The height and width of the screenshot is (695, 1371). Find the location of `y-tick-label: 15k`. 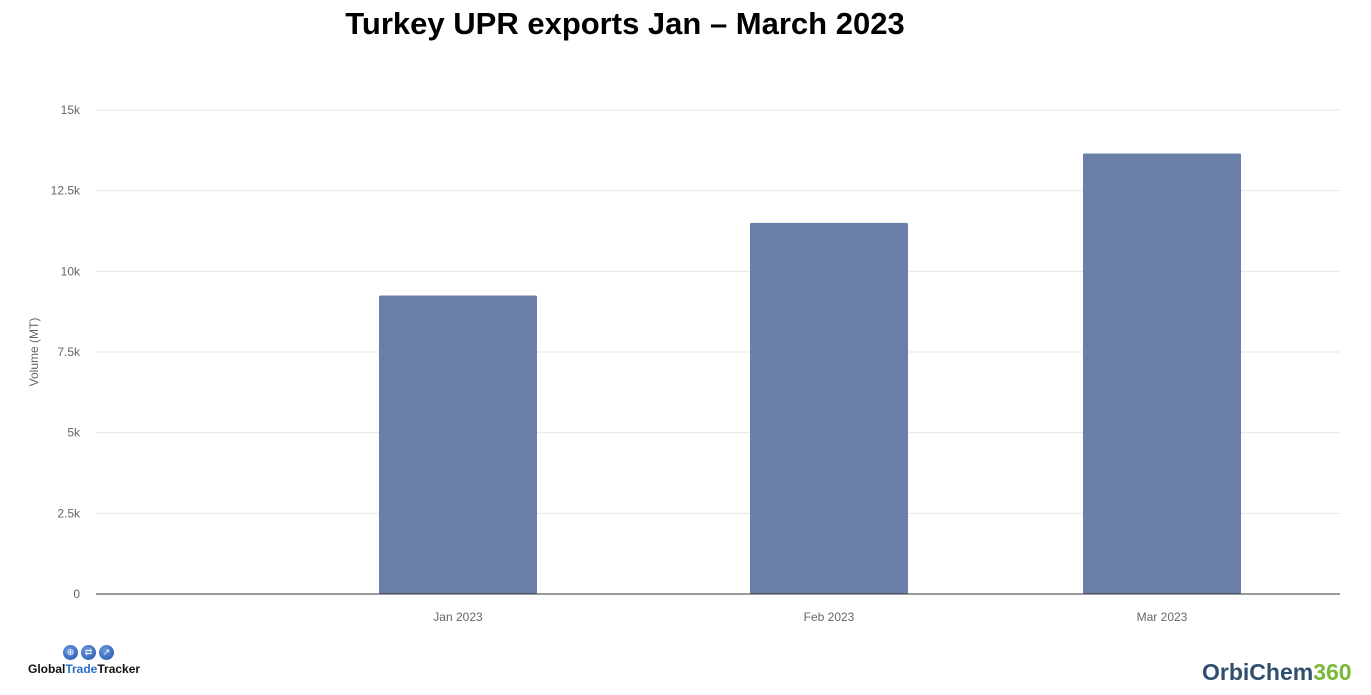

y-tick-label: 15k is located at coordinates (71, 110).